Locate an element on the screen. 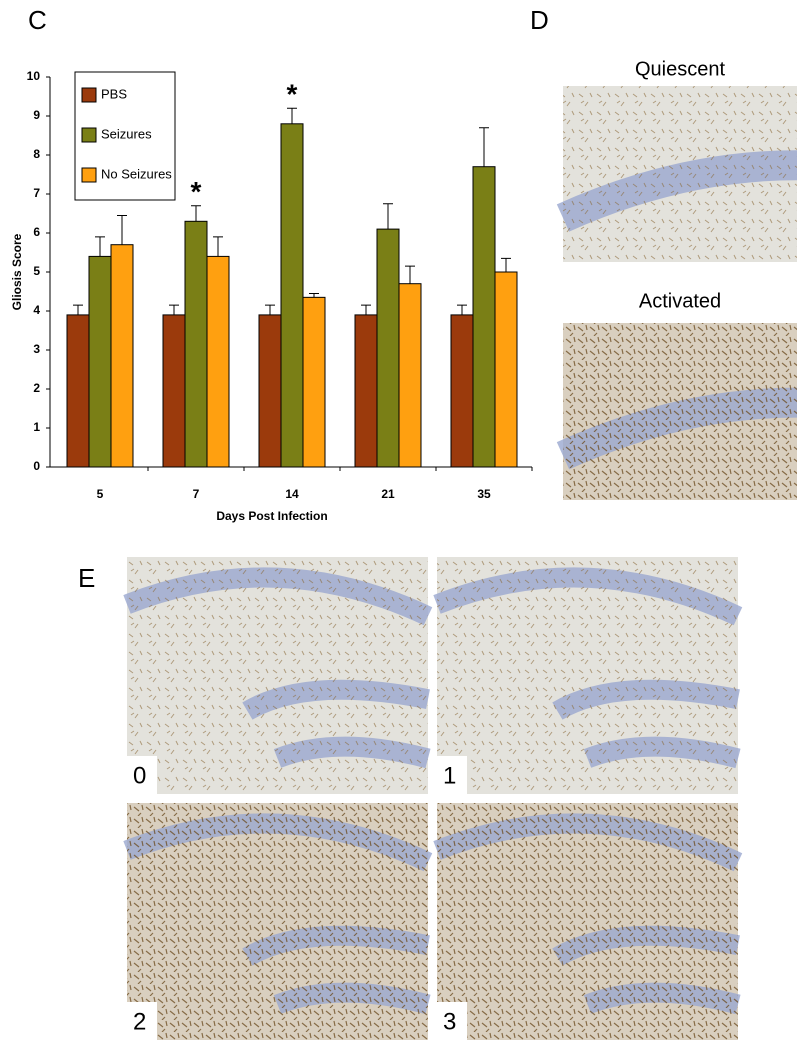 The height and width of the screenshot is (1050, 810). y-tick-label: 8 is located at coordinates (36, 154).